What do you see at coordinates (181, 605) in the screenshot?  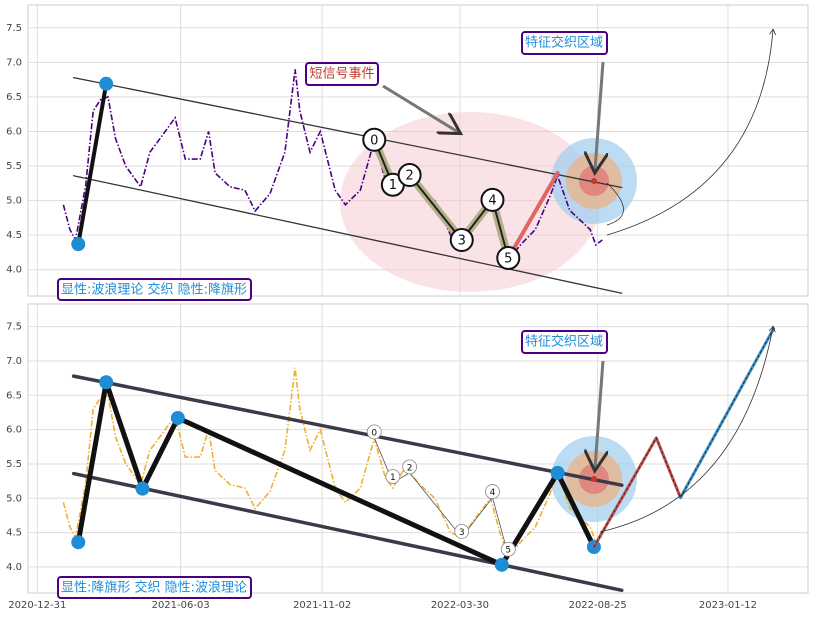 I see `x-tick-label: 2021-06-03` at bounding box center [181, 605].